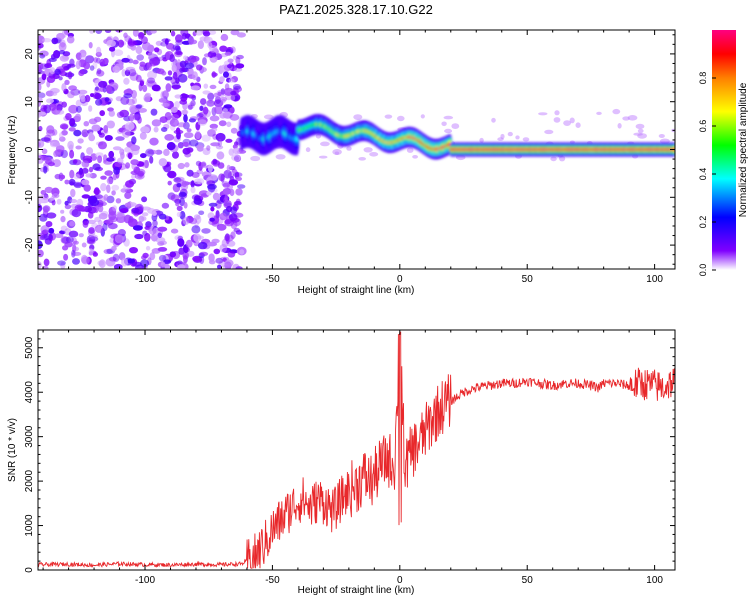 The width and height of the screenshot is (750, 600). Describe the element at coordinates (29, 197) in the screenshot. I see `heatmap-y-tick-label: -10` at that location.